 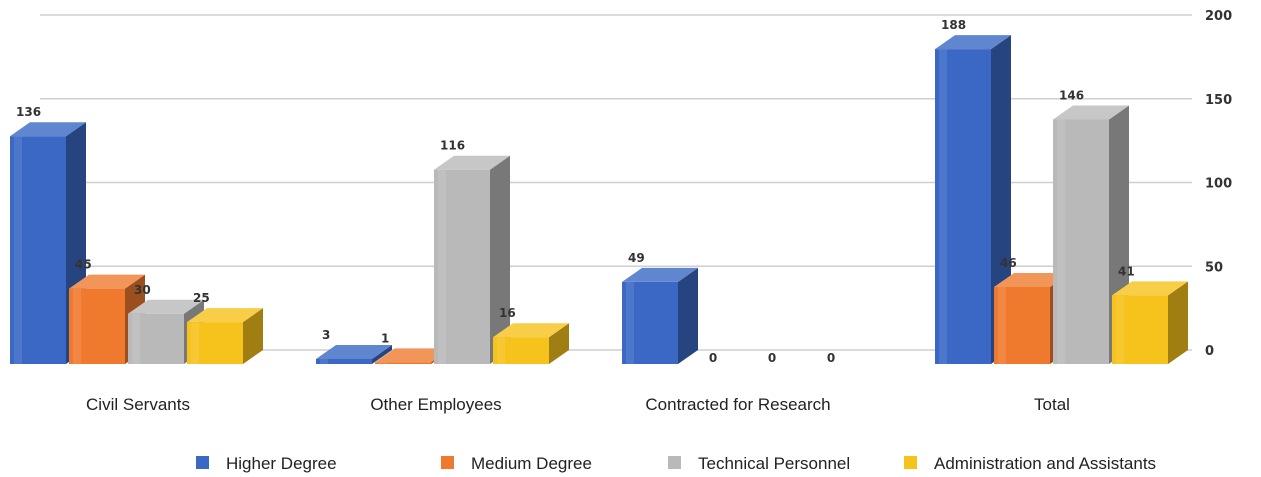 I want to click on legend-label: Higher Degree, so click(x=281, y=463).